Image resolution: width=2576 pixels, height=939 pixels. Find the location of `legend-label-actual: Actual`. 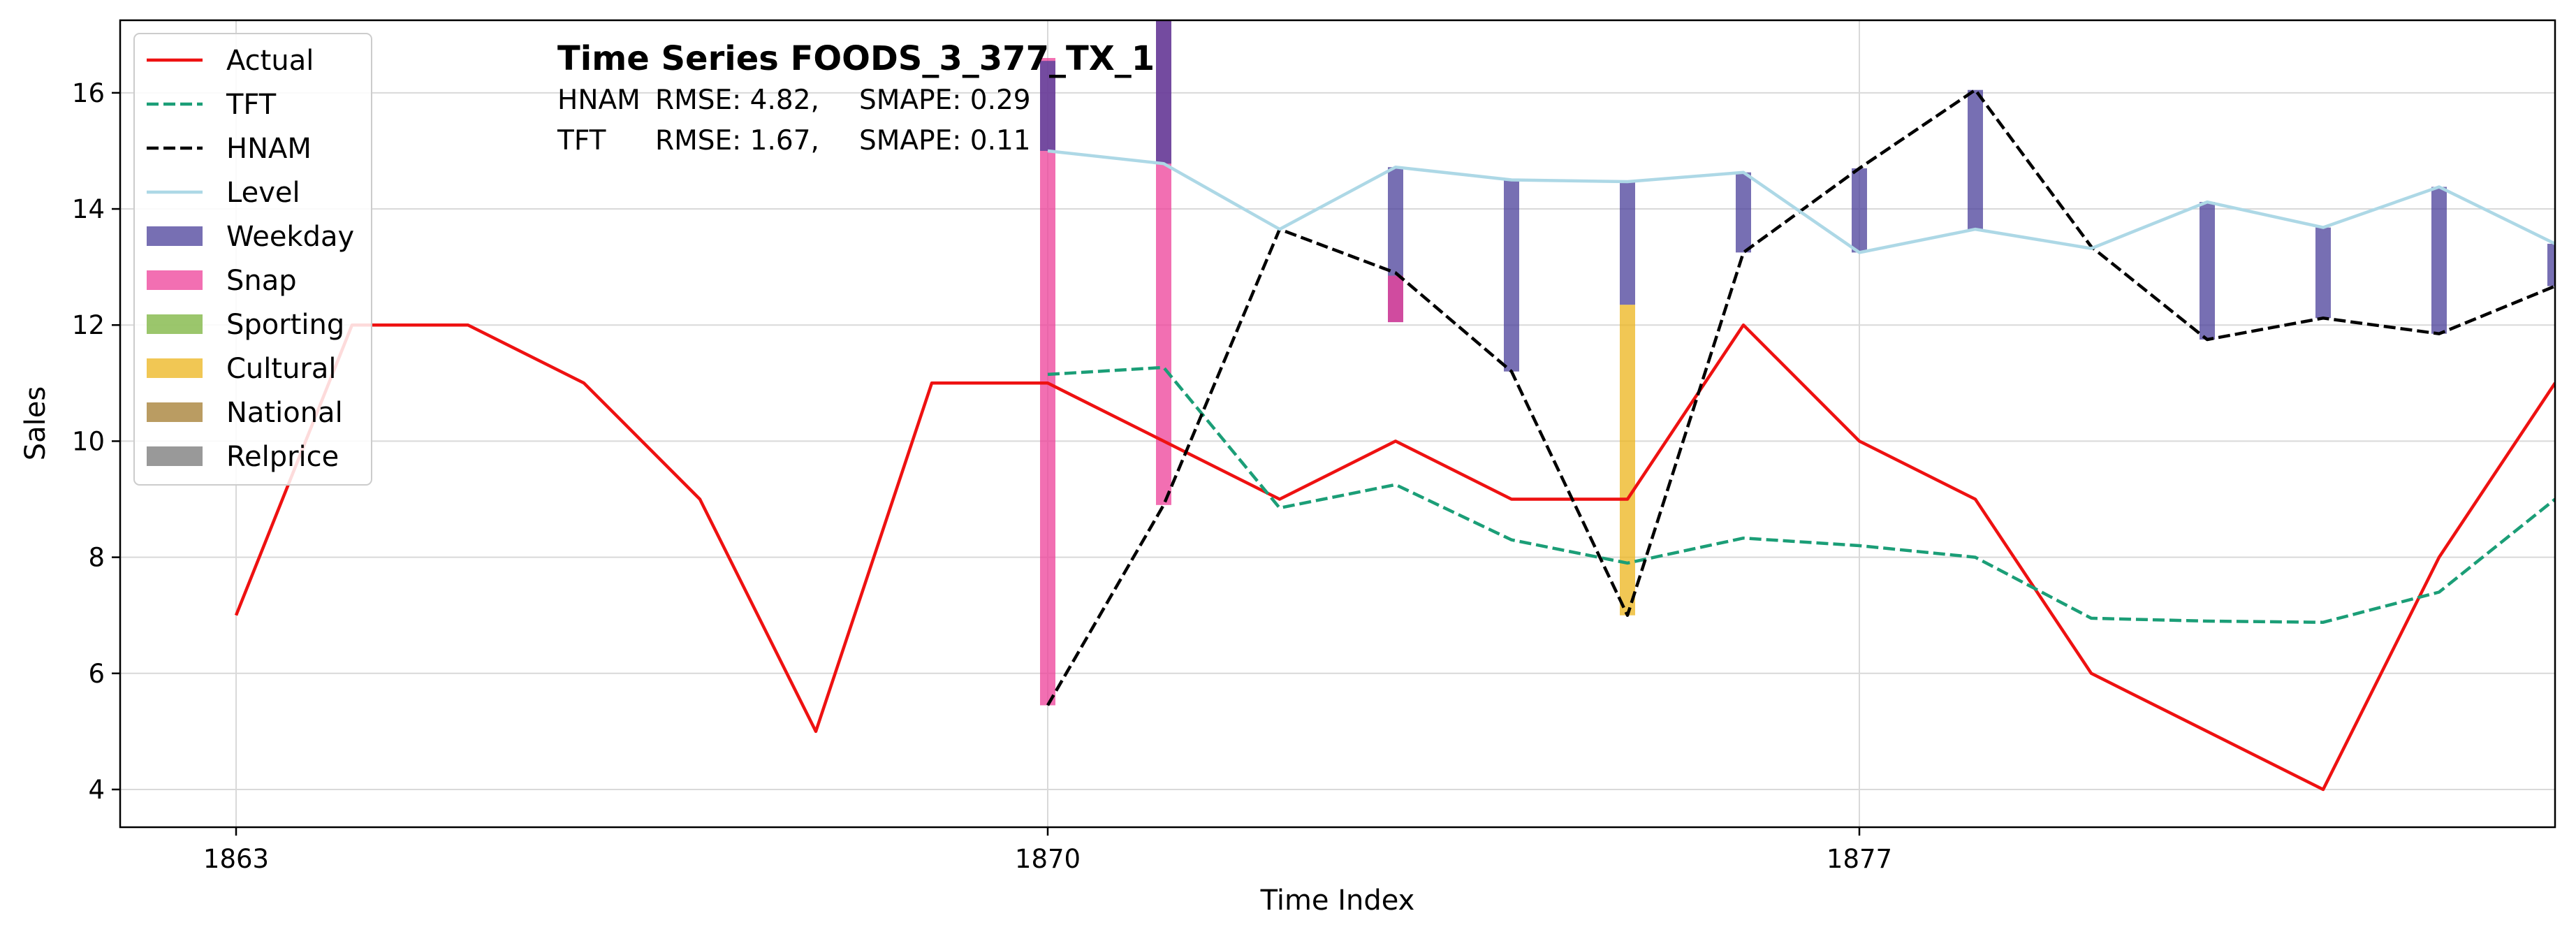

legend-label-actual: Actual is located at coordinates (270, 61).